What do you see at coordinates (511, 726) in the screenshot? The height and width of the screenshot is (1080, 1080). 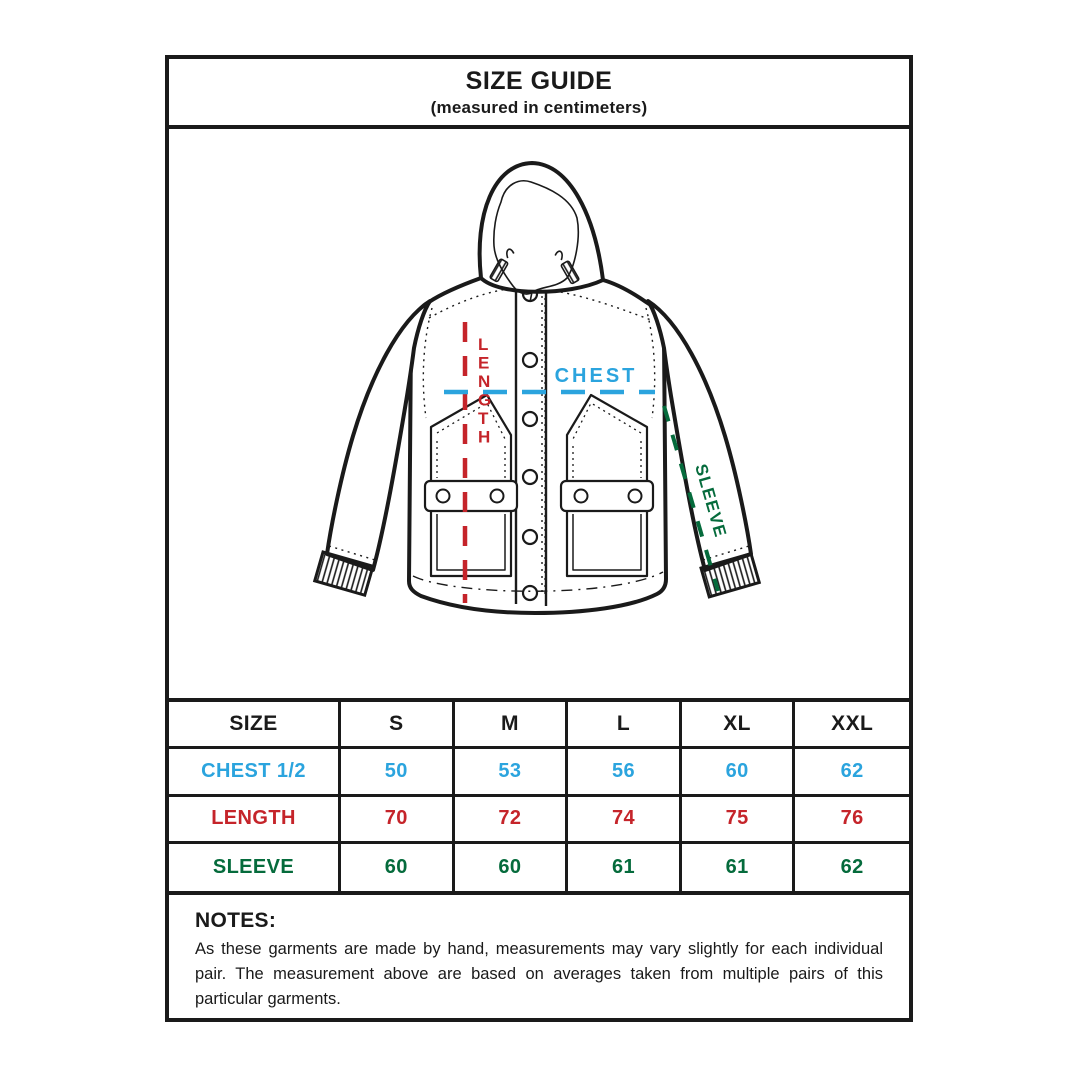 I see `table-header-cell: M` at bounding box center [511, 726].